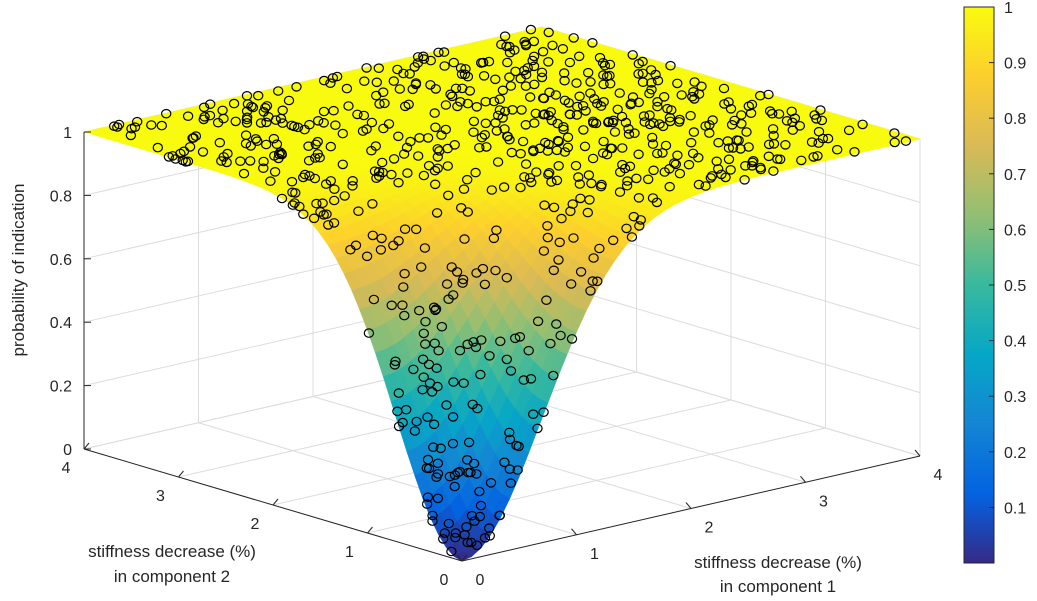  Describe the element at coordinates (1007, 258) in the screenshot. I see `colorbar-ticks: 0.1 0.2 0.3 0.4 0.5 0.6 0.7 0.8 0.9 1` at that location.